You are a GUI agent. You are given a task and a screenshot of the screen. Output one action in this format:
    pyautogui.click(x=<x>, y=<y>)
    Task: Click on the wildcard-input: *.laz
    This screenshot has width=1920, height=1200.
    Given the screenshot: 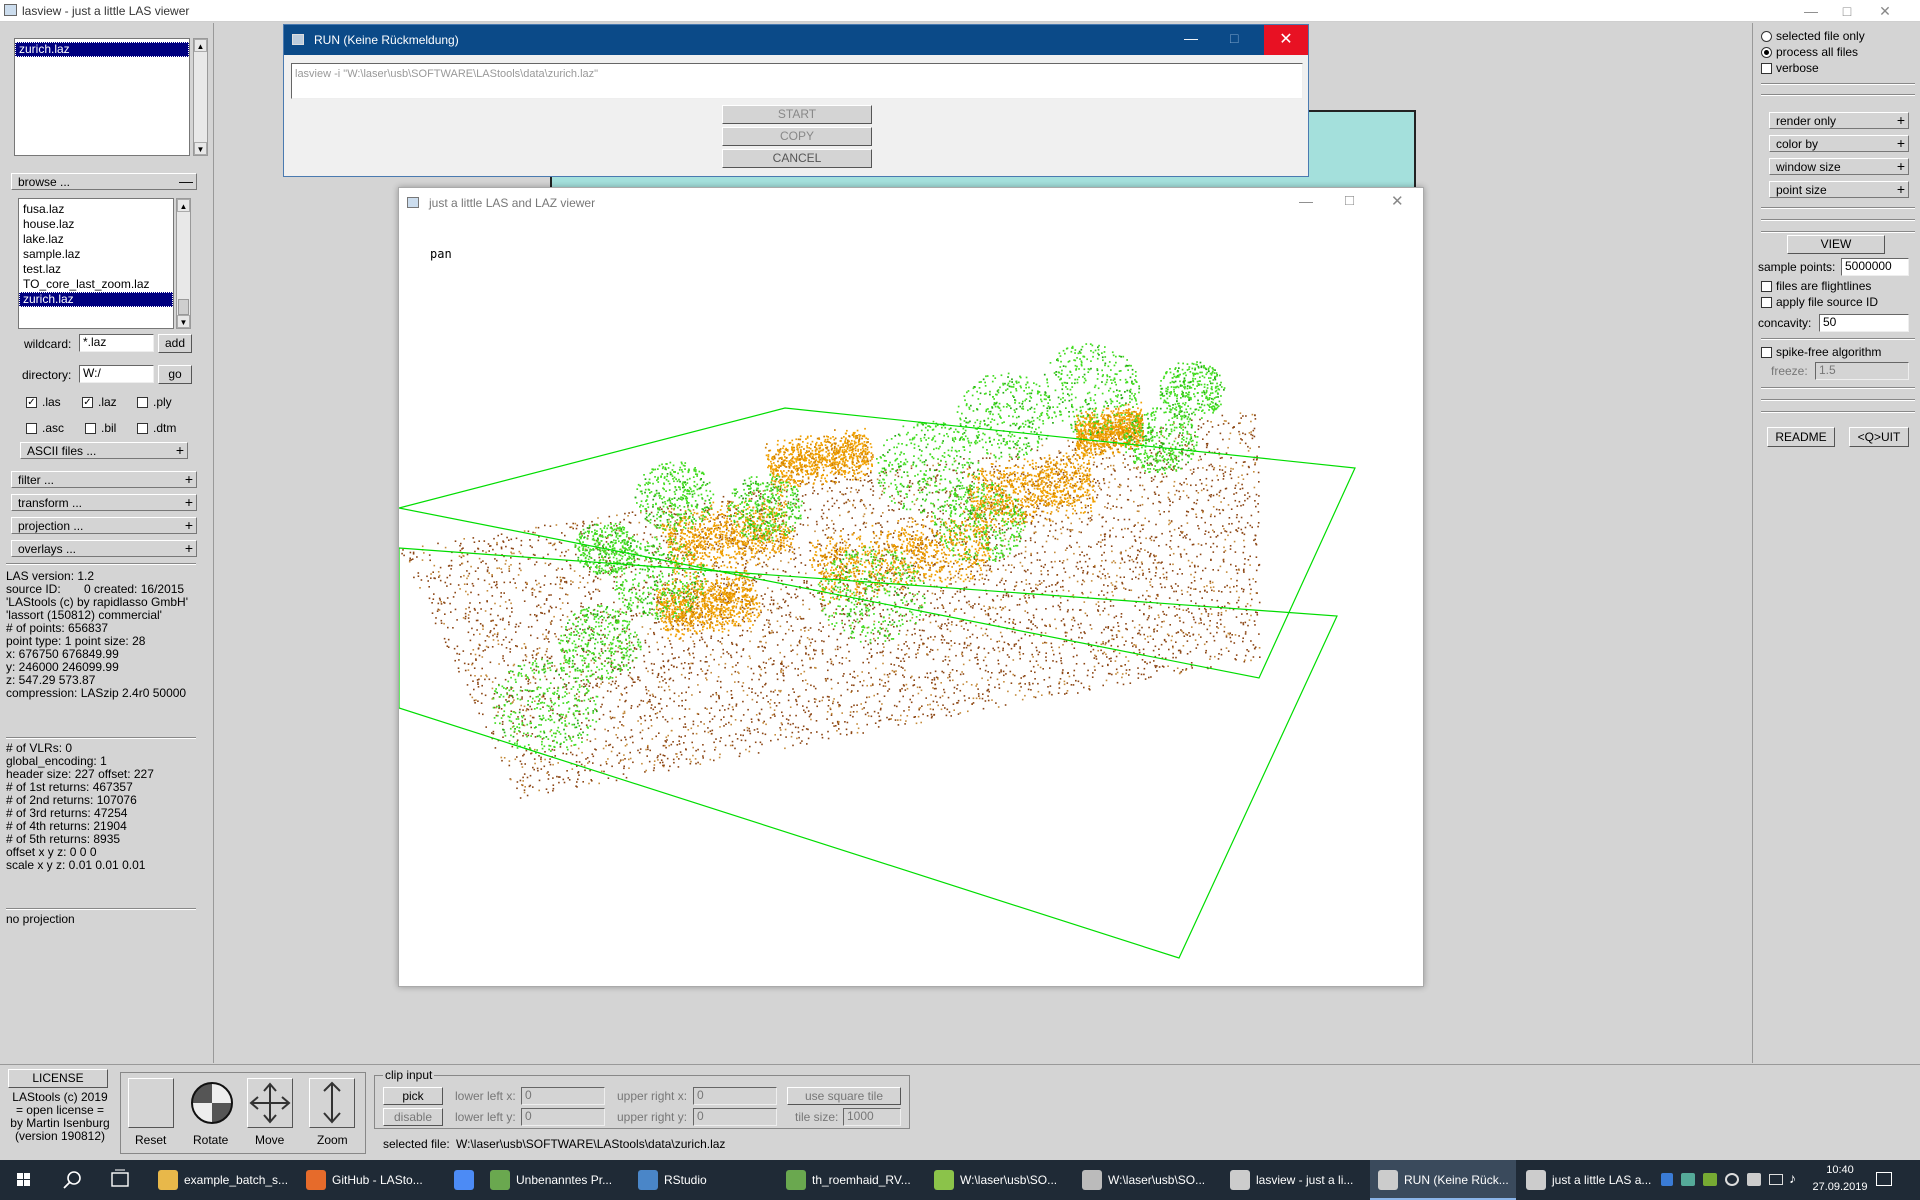 What is the action you would take?
    pyautogui.click(x=116, y=343)
    